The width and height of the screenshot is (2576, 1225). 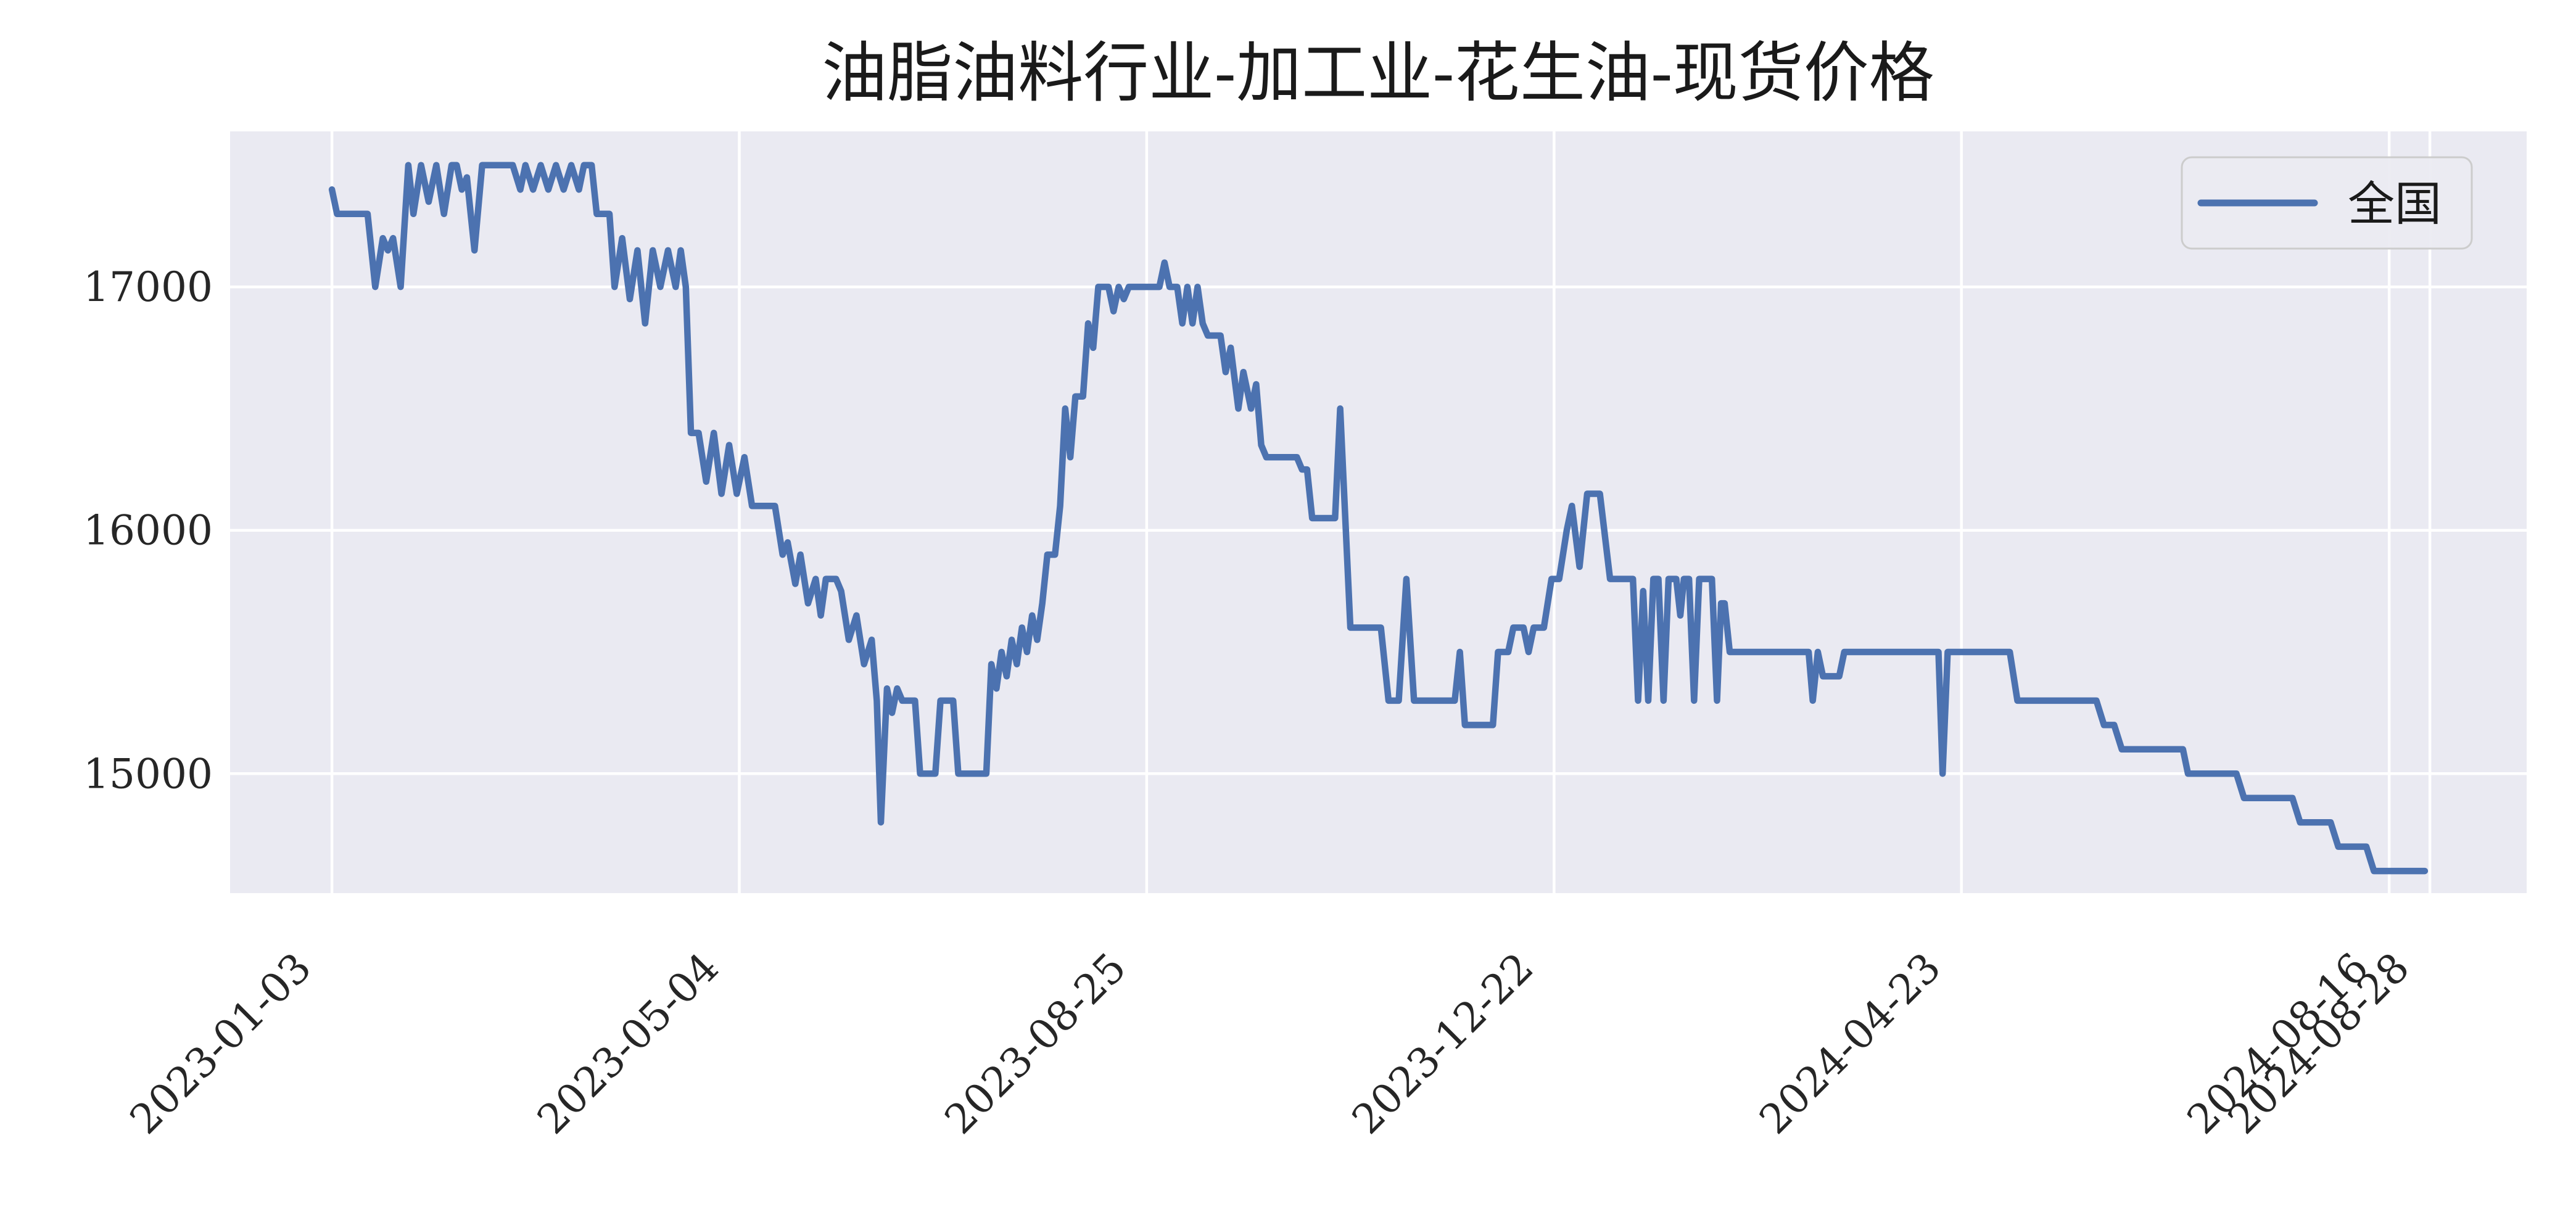 What do you see at coordinates (221, 1044) in the screenshot?
I see `x-tick-label: 2023-01-03` at bounding box center [221, 1044].